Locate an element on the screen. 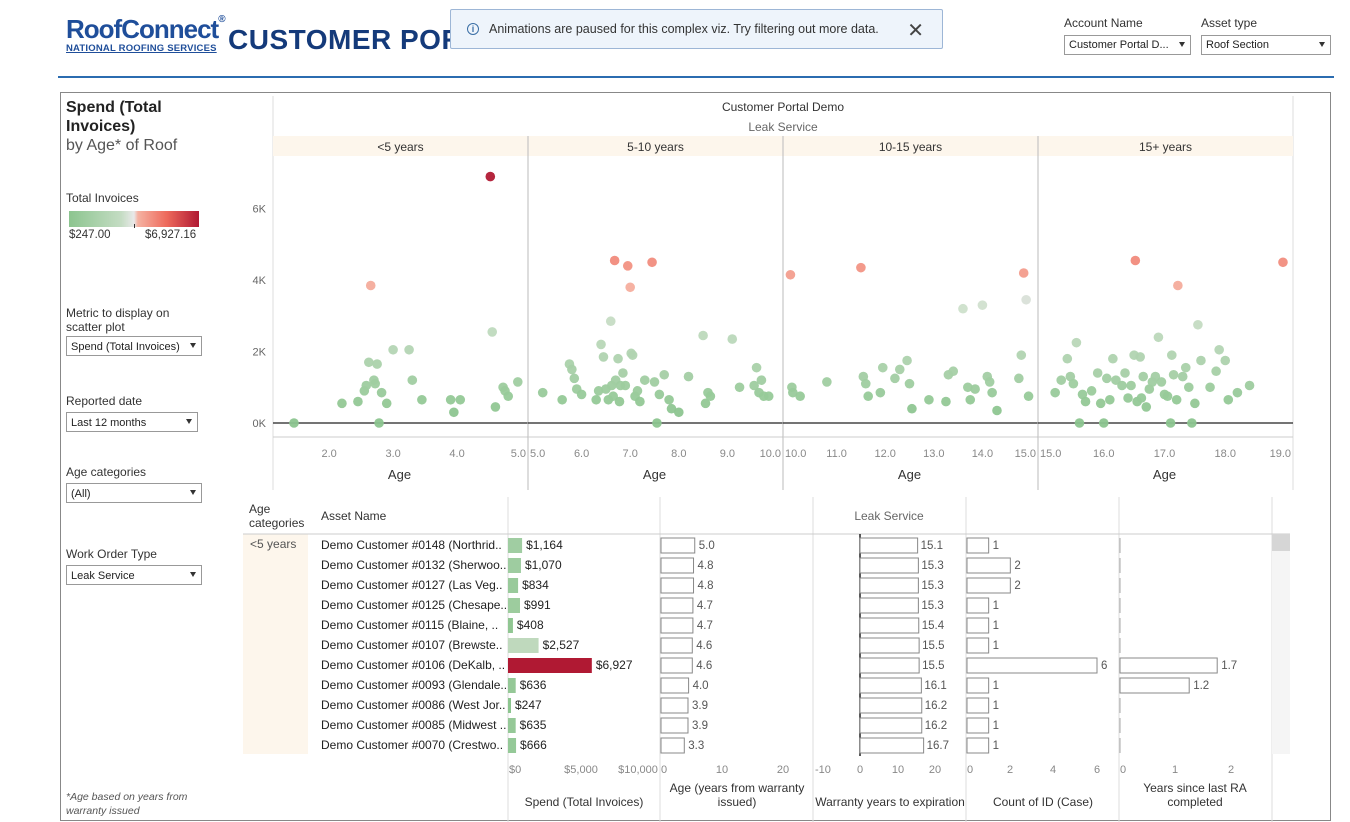 The height and width of the screenshot is (822, 1350). asset-name-cell: Demo Customer #0093 (Glendale.. is located at coordinates (414, 685).